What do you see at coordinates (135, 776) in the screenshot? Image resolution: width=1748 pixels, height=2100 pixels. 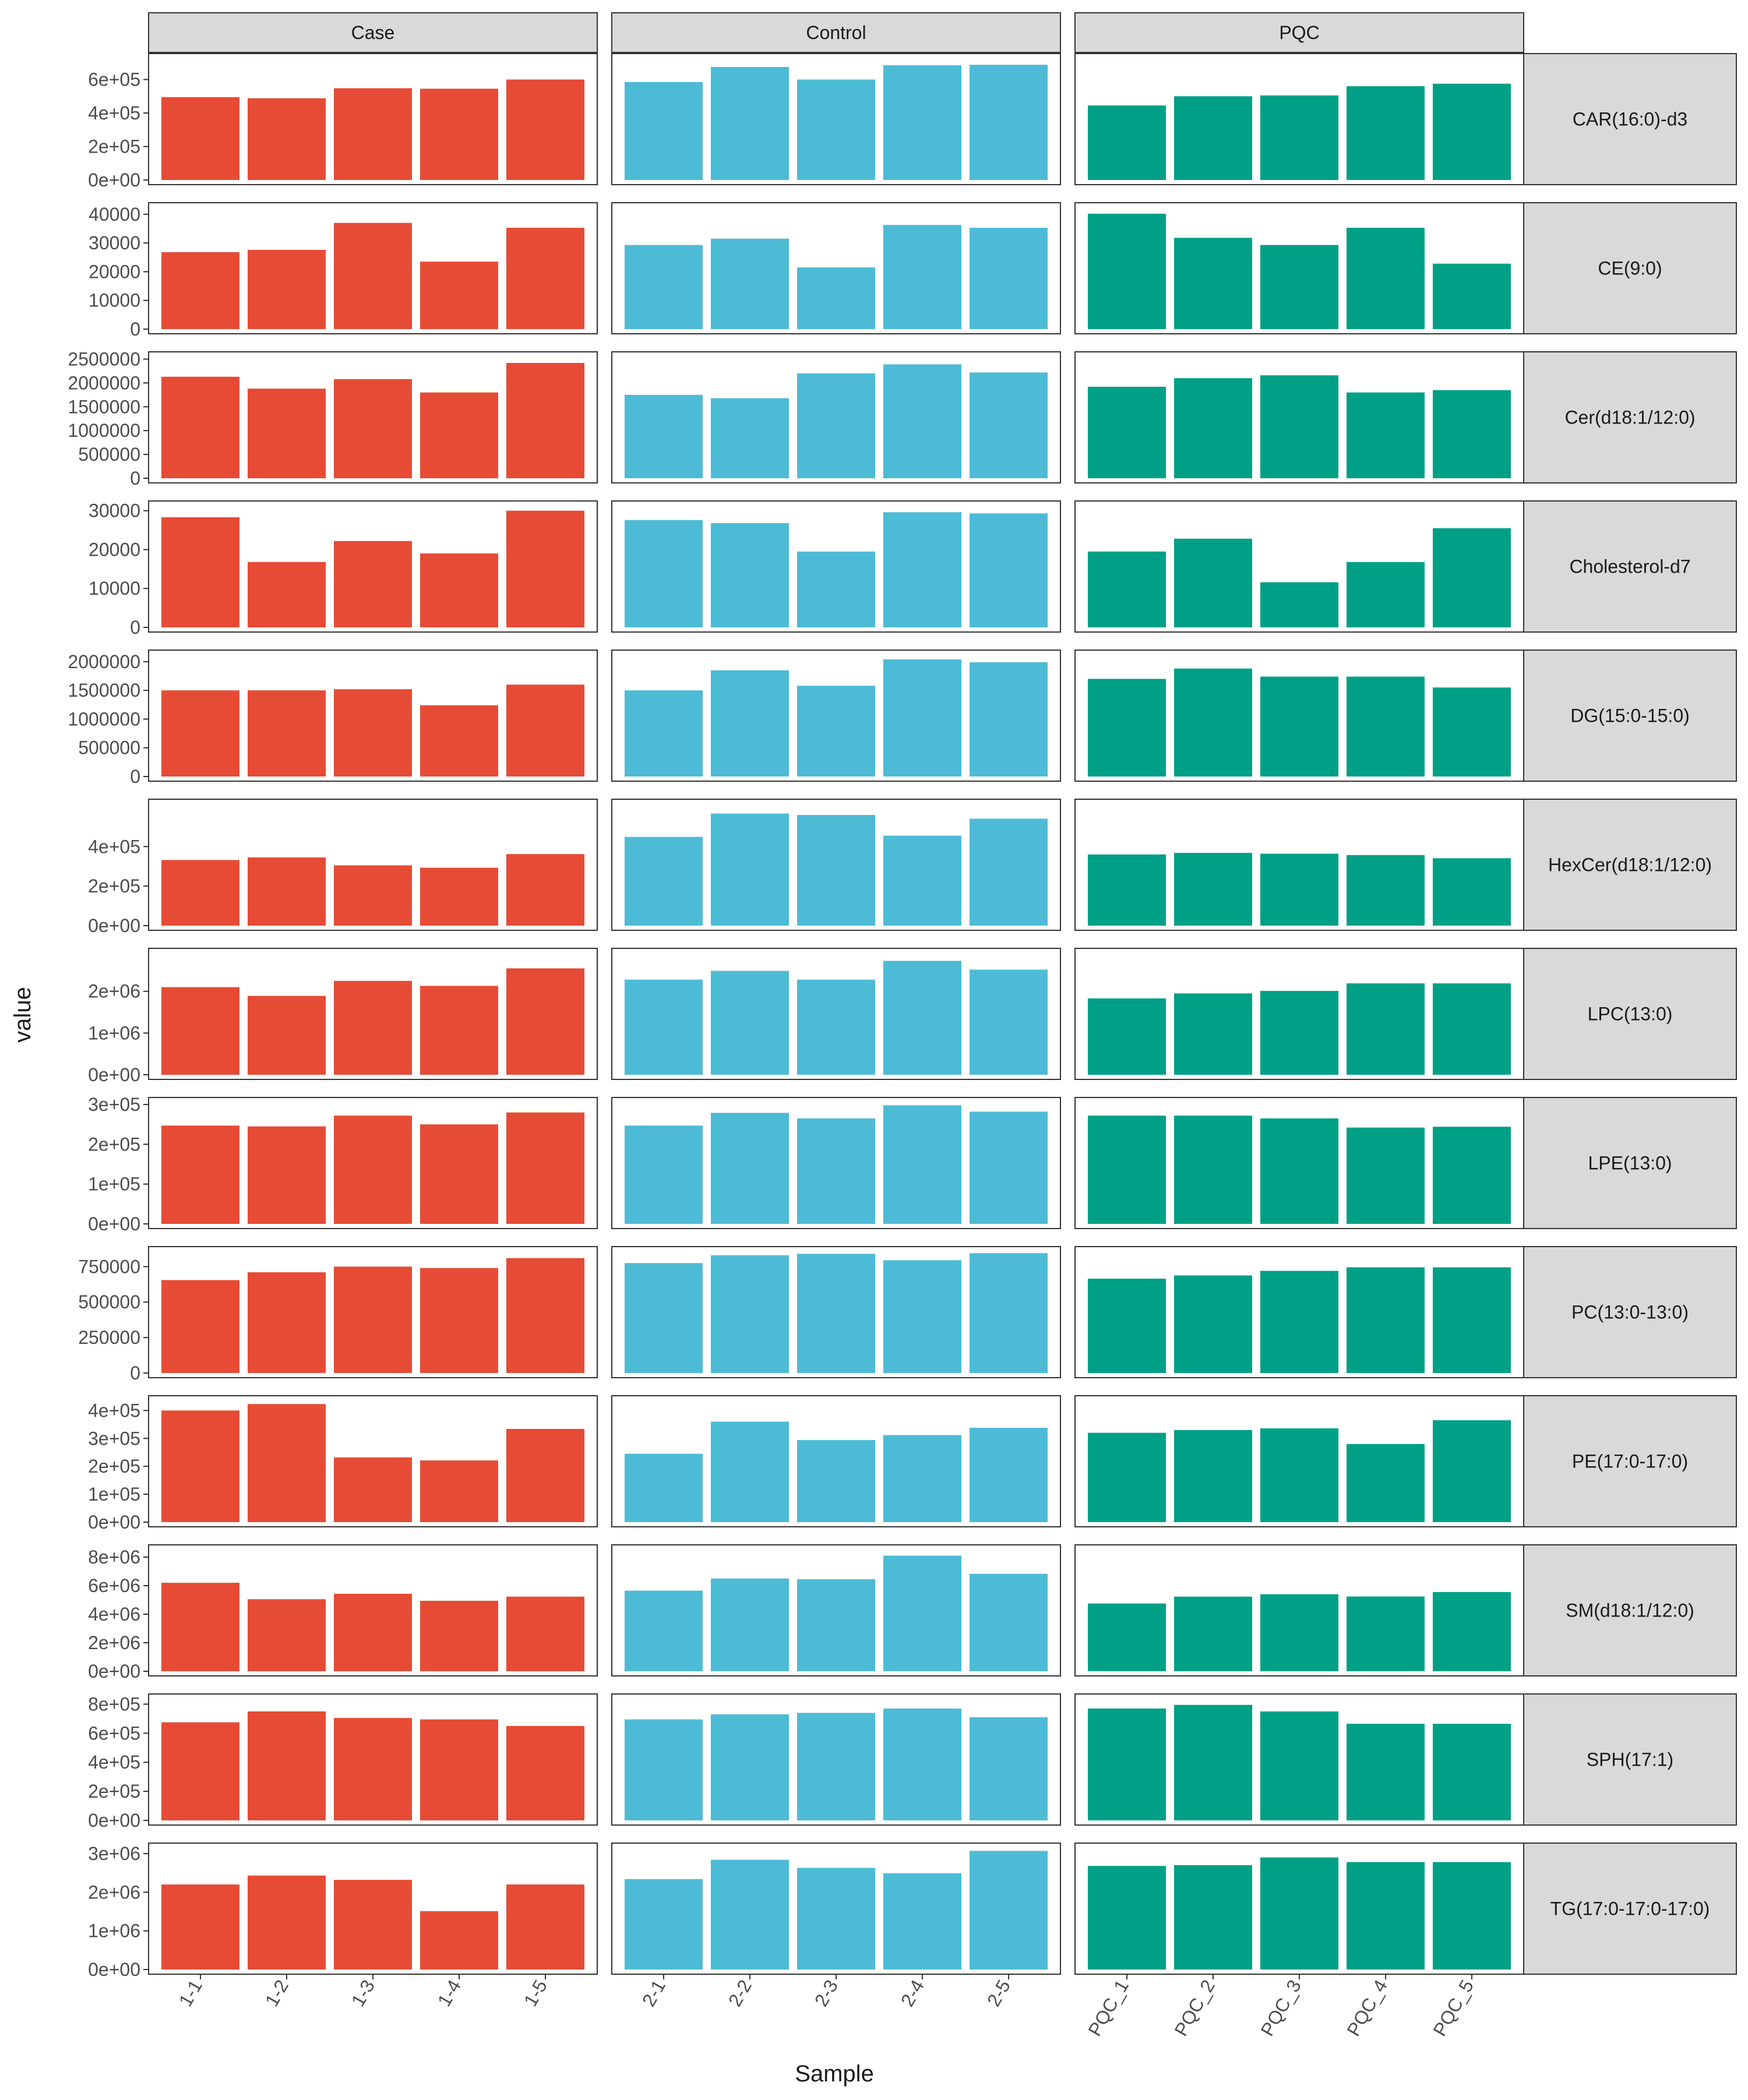 I see `y-tick-label-dg-15-0-15-0: 0` at bounding box center [135, 776].